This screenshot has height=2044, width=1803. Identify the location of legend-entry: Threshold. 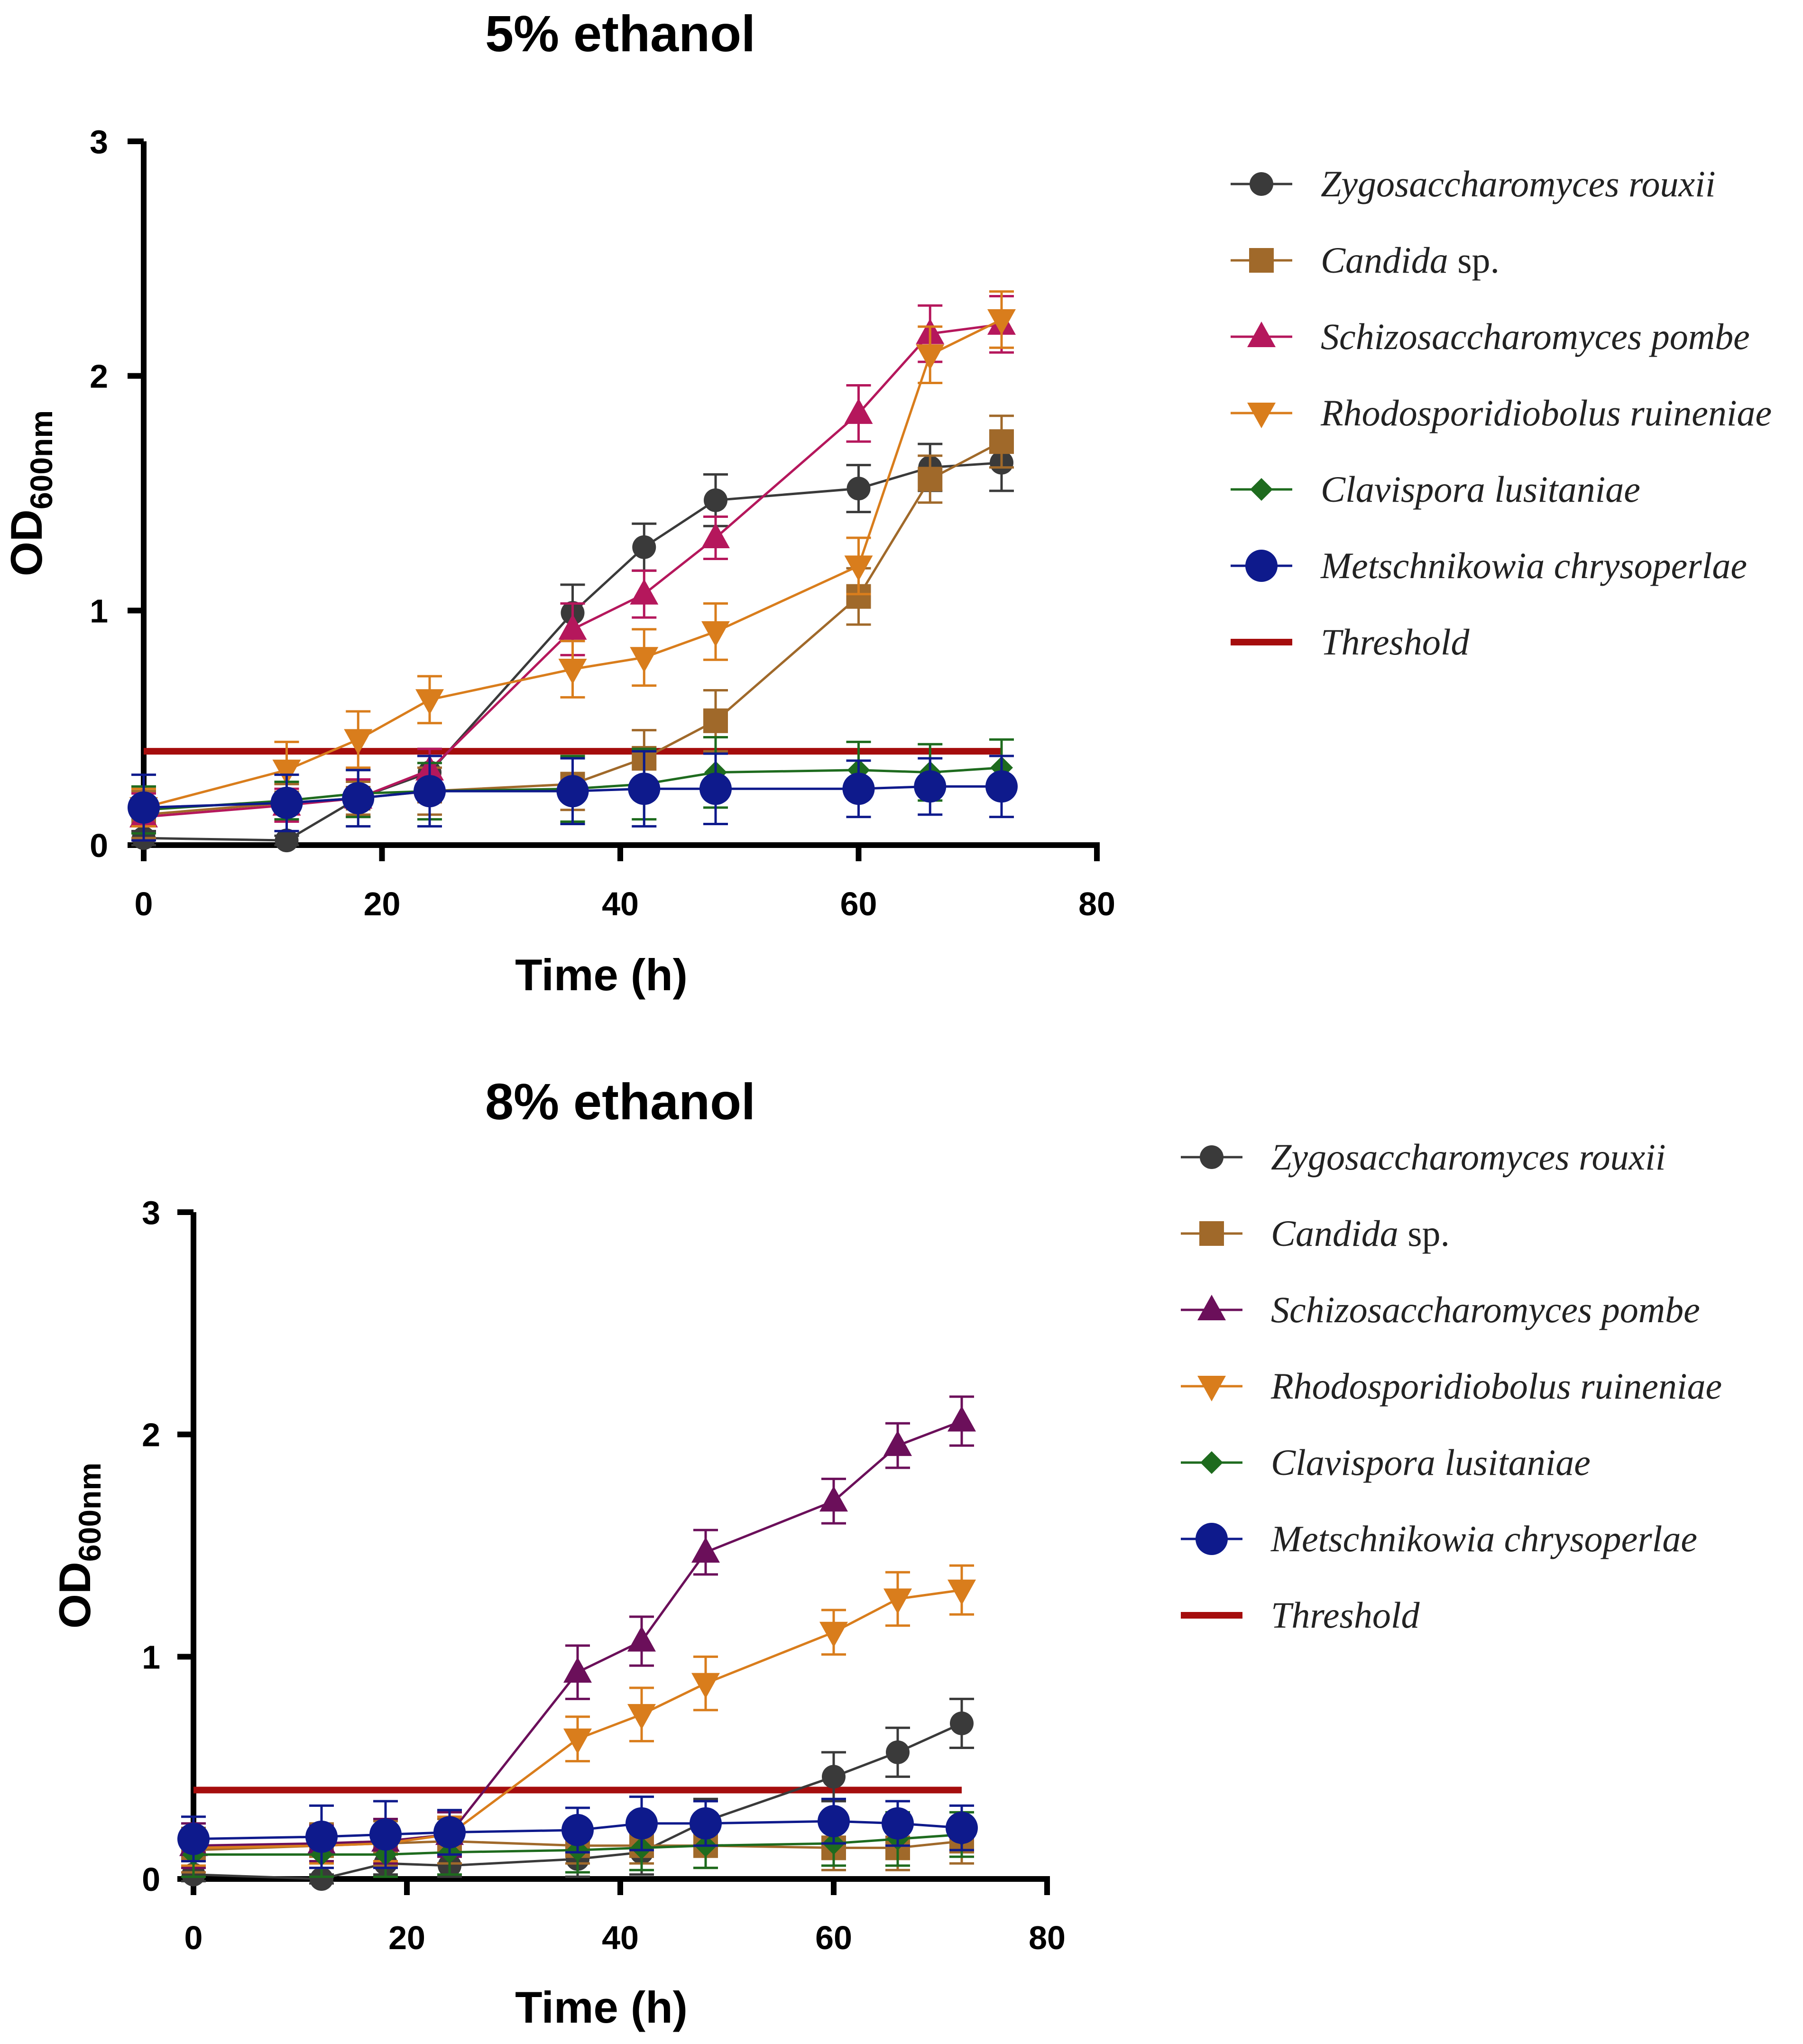
(1350, 642).